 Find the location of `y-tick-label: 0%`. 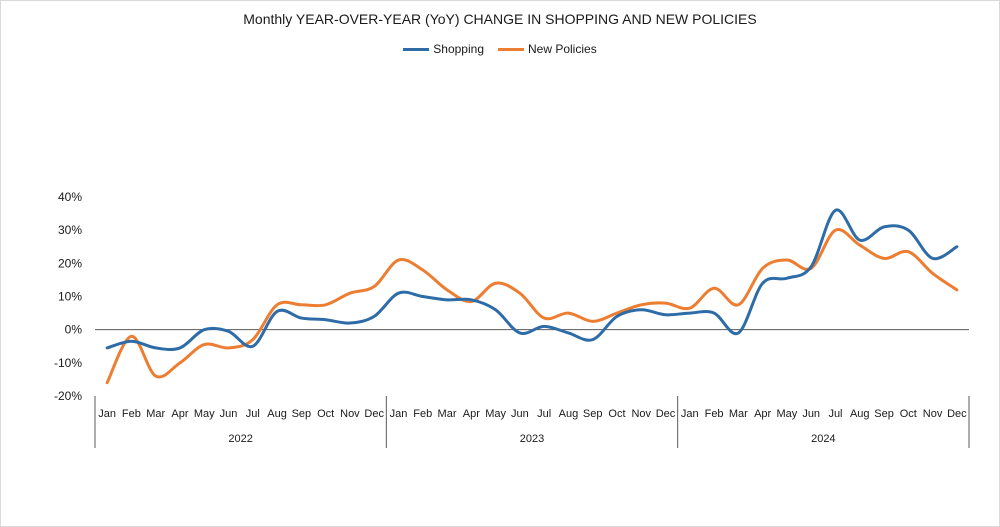

y-tick-label: 0% is located at coordinates (74, 330).